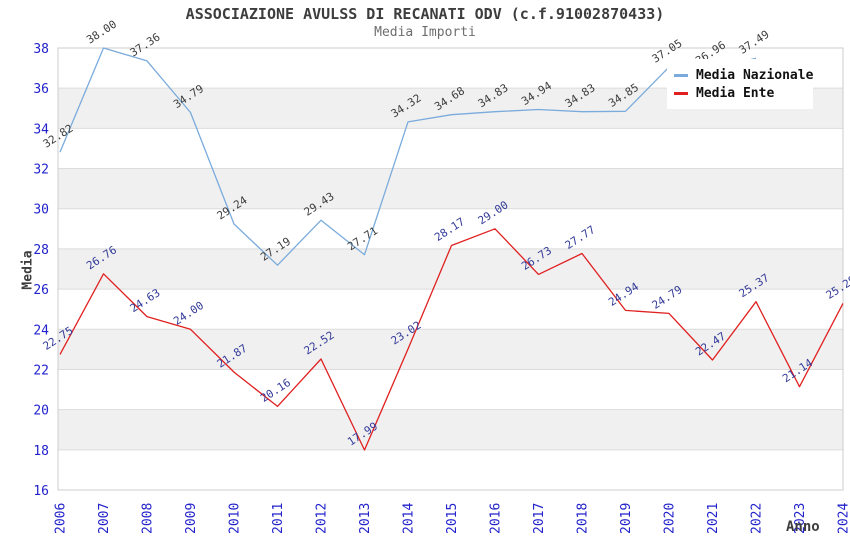 Image resolution: width=850 pixels, height=550 pixels. I want to click on x-axis-title: Anno, so click(803, 527).